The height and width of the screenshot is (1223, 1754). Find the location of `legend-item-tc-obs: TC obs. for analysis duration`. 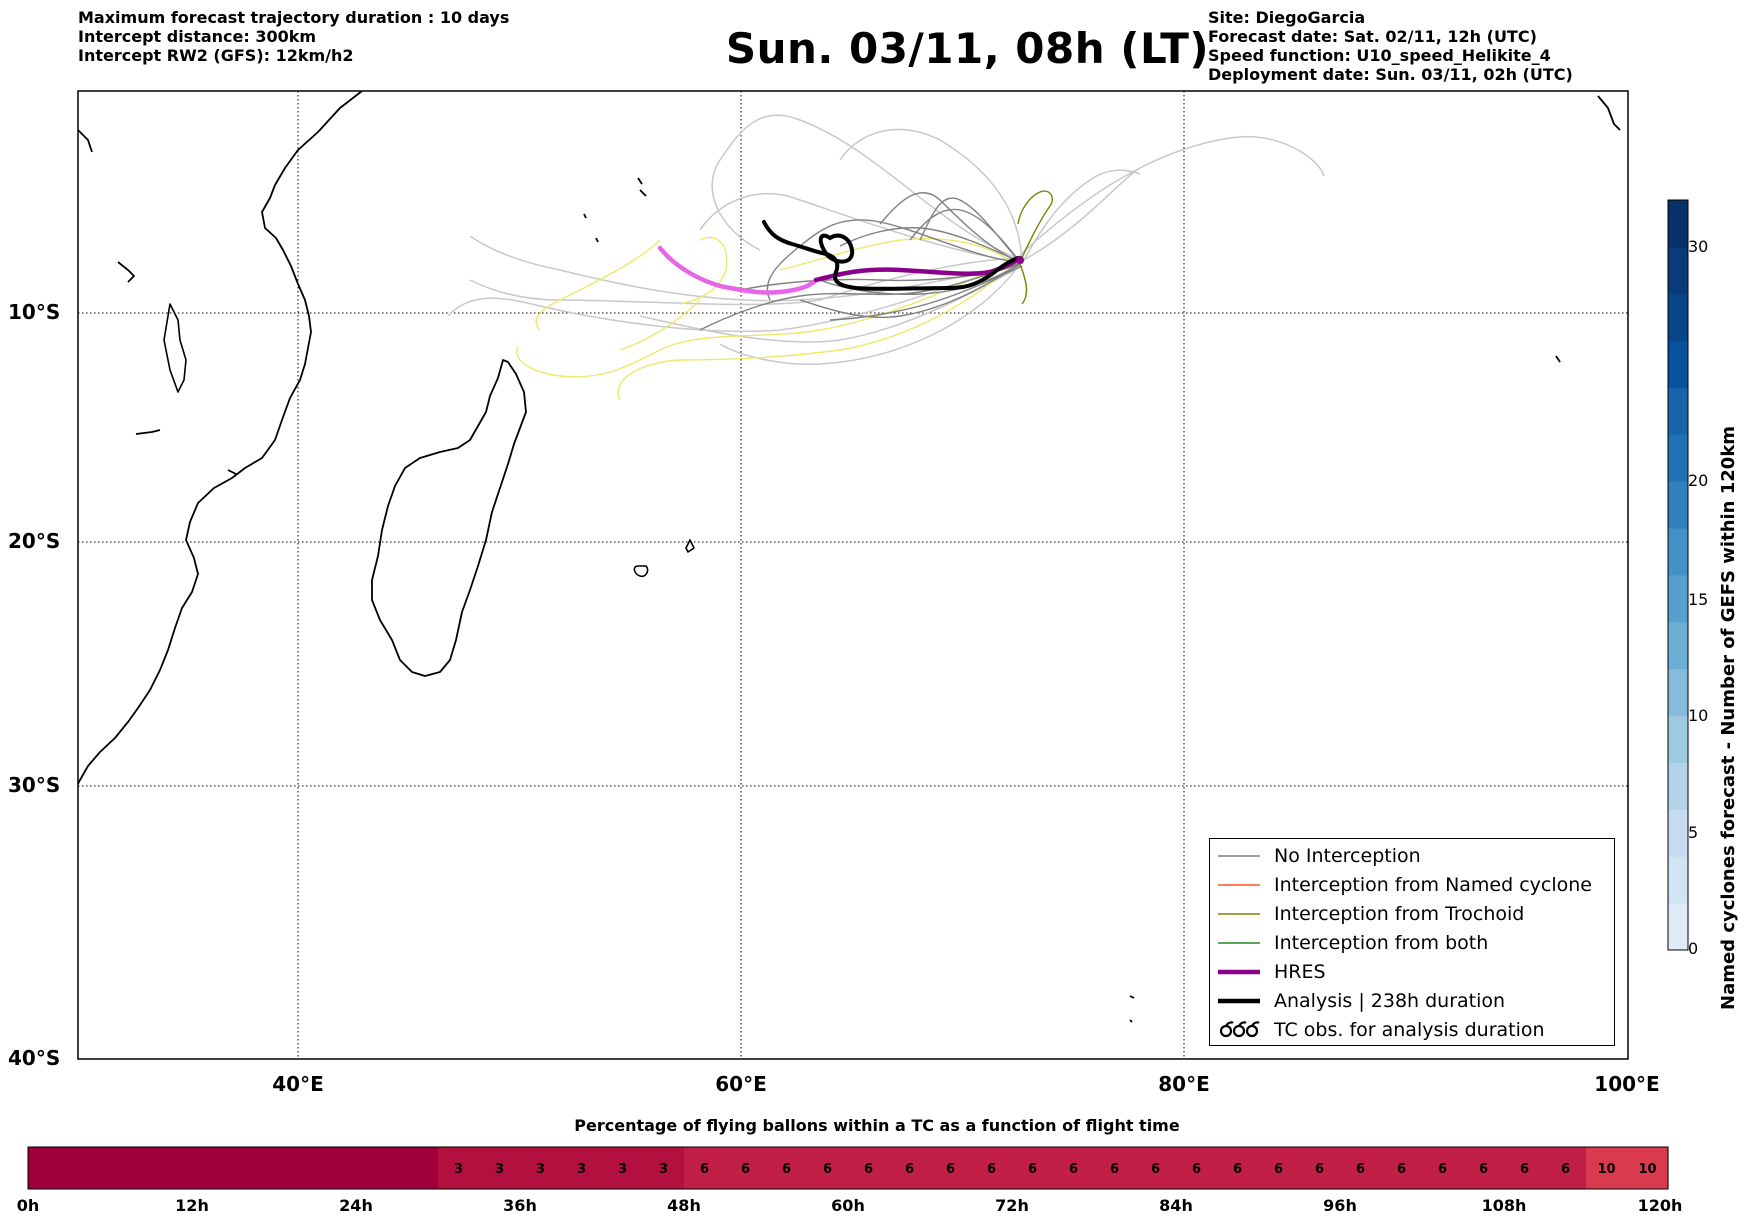

legend-item-tc-obs: TC obs. for analysis duration is located at coordinates (1377, 1030).